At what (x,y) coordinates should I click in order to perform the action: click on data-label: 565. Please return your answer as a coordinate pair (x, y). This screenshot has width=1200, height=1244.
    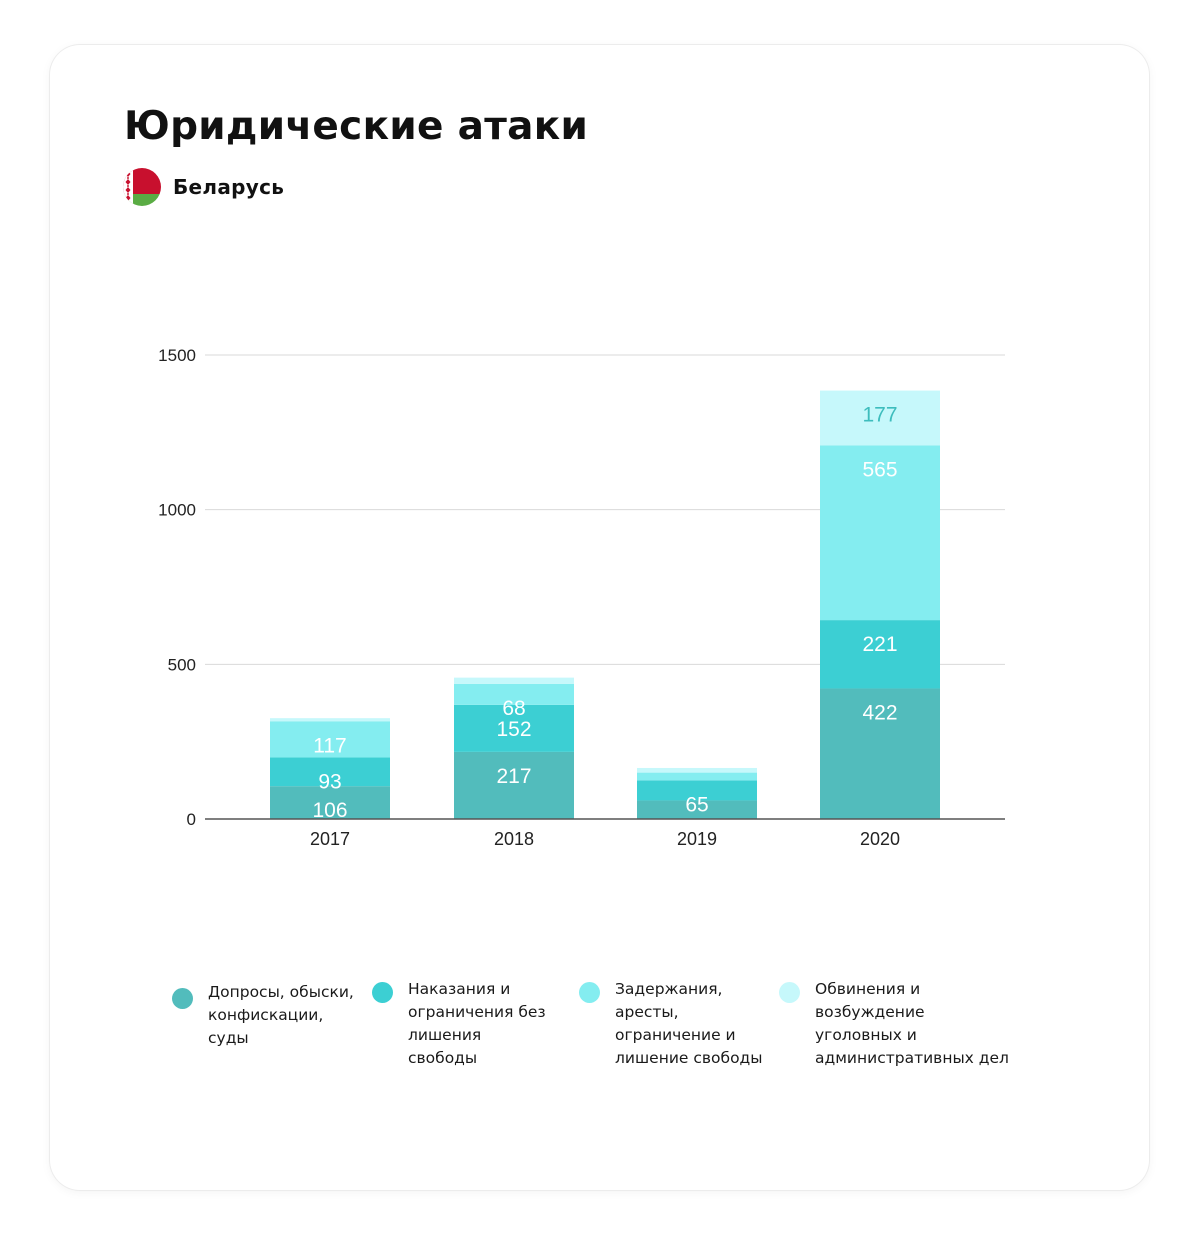
    Looking at the image, I should click on (879, 469).